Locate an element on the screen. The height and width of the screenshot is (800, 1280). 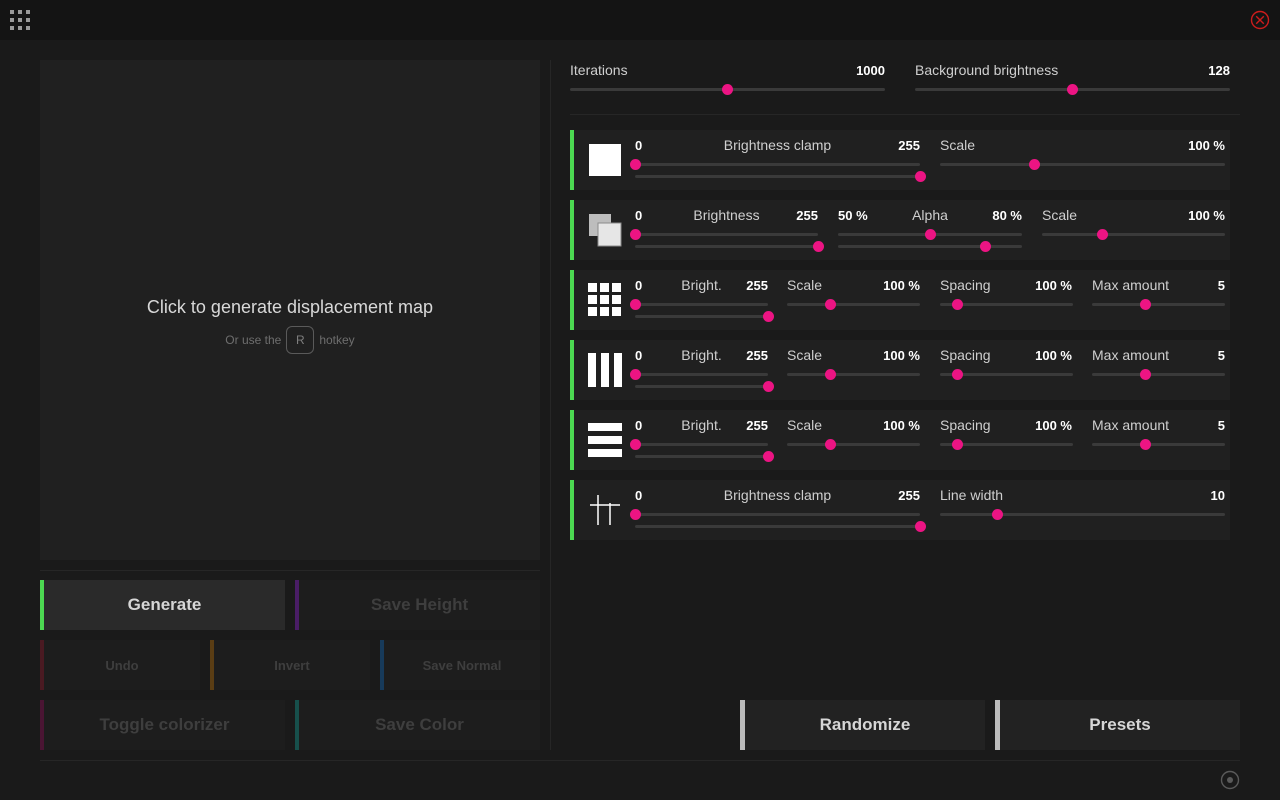
background-brightness-slider-knob is located at coordinates (1072, 89).